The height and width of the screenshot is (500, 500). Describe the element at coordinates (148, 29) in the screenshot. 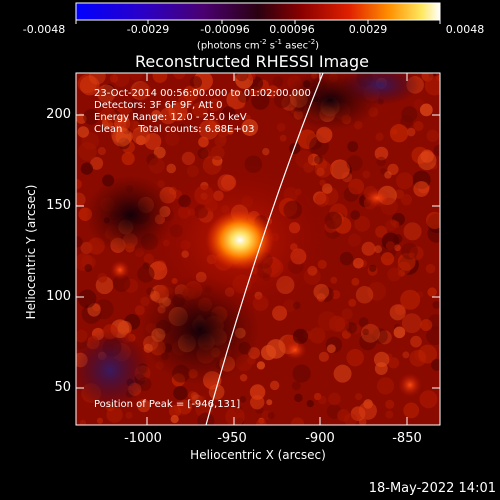

I see `colorbar-tick-label: -0.0029` at that location.